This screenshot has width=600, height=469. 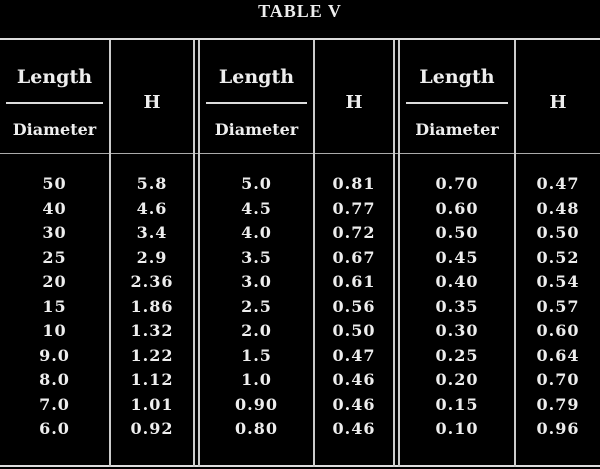 I want to click on table-cell: 1.12, so click(x=152, y=379).